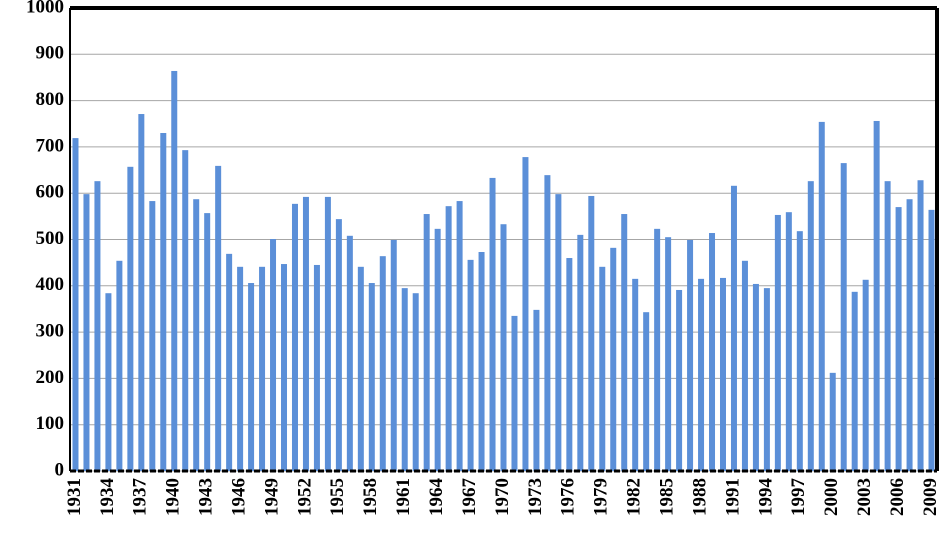 This screenshot has width=941, height=543. I want to click on x-tick-label: 1991, so click(732, 497).